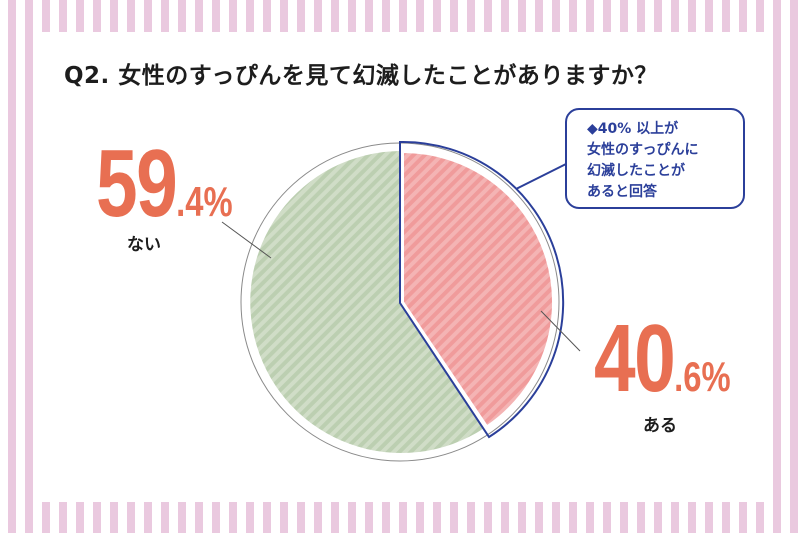 This screenshot has height=533, width=800. Describe the element at coordinates (660, 426) in the screenshot. I see `label-aru: ある` at that location.